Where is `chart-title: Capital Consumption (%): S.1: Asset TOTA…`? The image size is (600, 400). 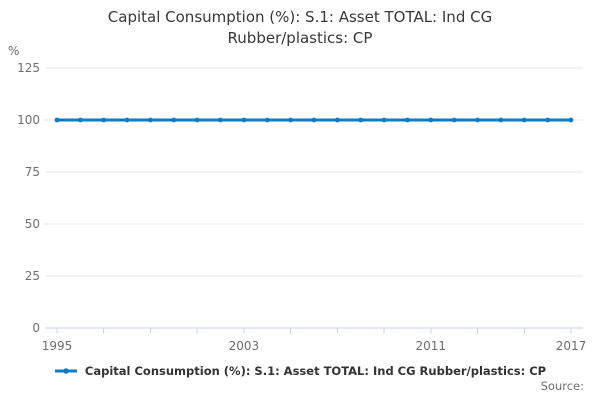 chart-title: Capital Consumption (%): S.1: Asset TOTA… is located at coordinates (300, 28).